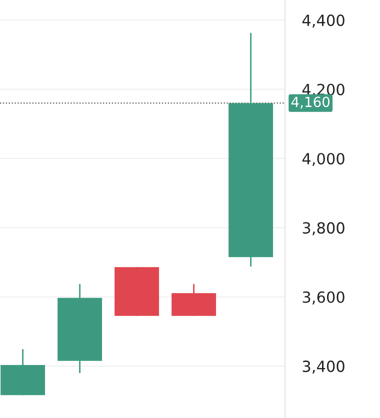  I want to click on y-tick-label: 4,000, so click(323, 159).